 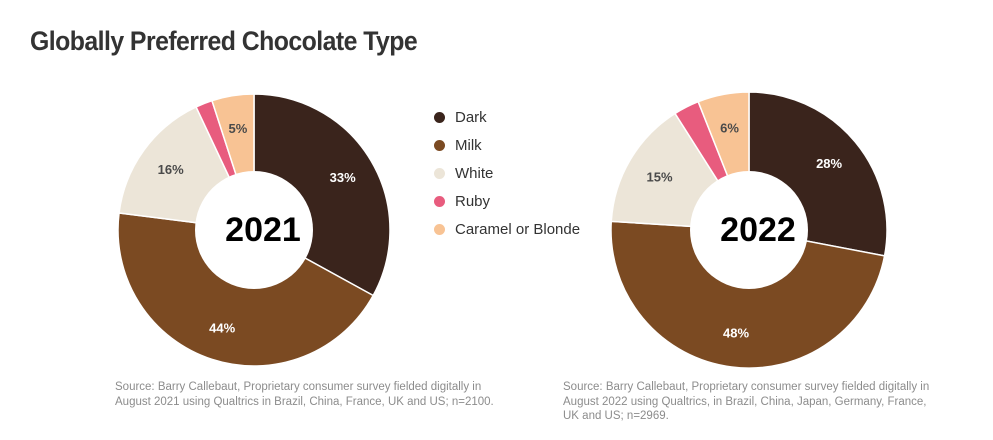 I want to click on data-label: 6%, so click(x=729, y=127).